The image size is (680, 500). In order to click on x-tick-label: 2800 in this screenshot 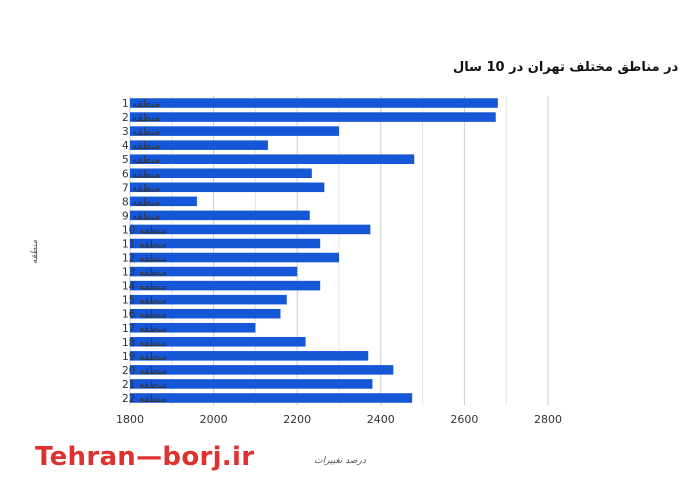, I will do `click(548, 419)`.